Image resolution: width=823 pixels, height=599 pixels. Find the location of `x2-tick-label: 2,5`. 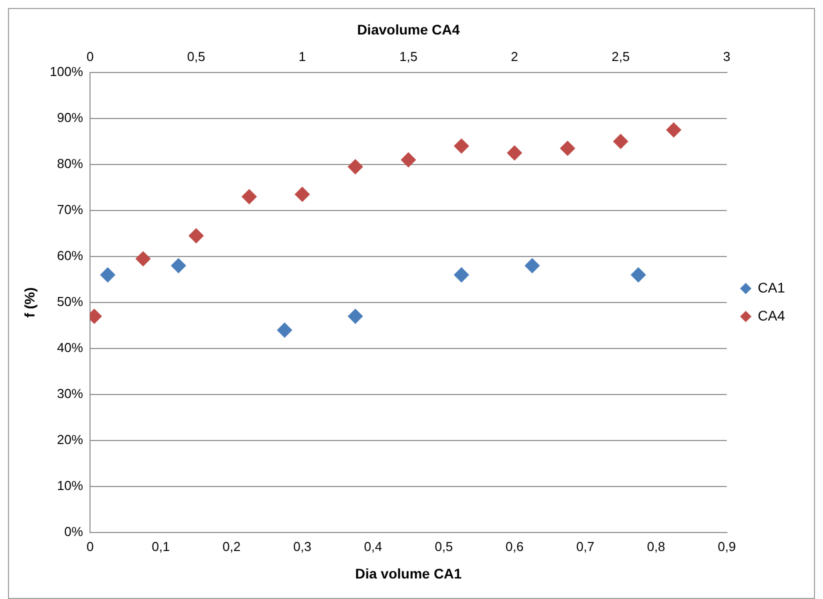

x2-tick-label: 2,5 is located at coordinates (621, 56).